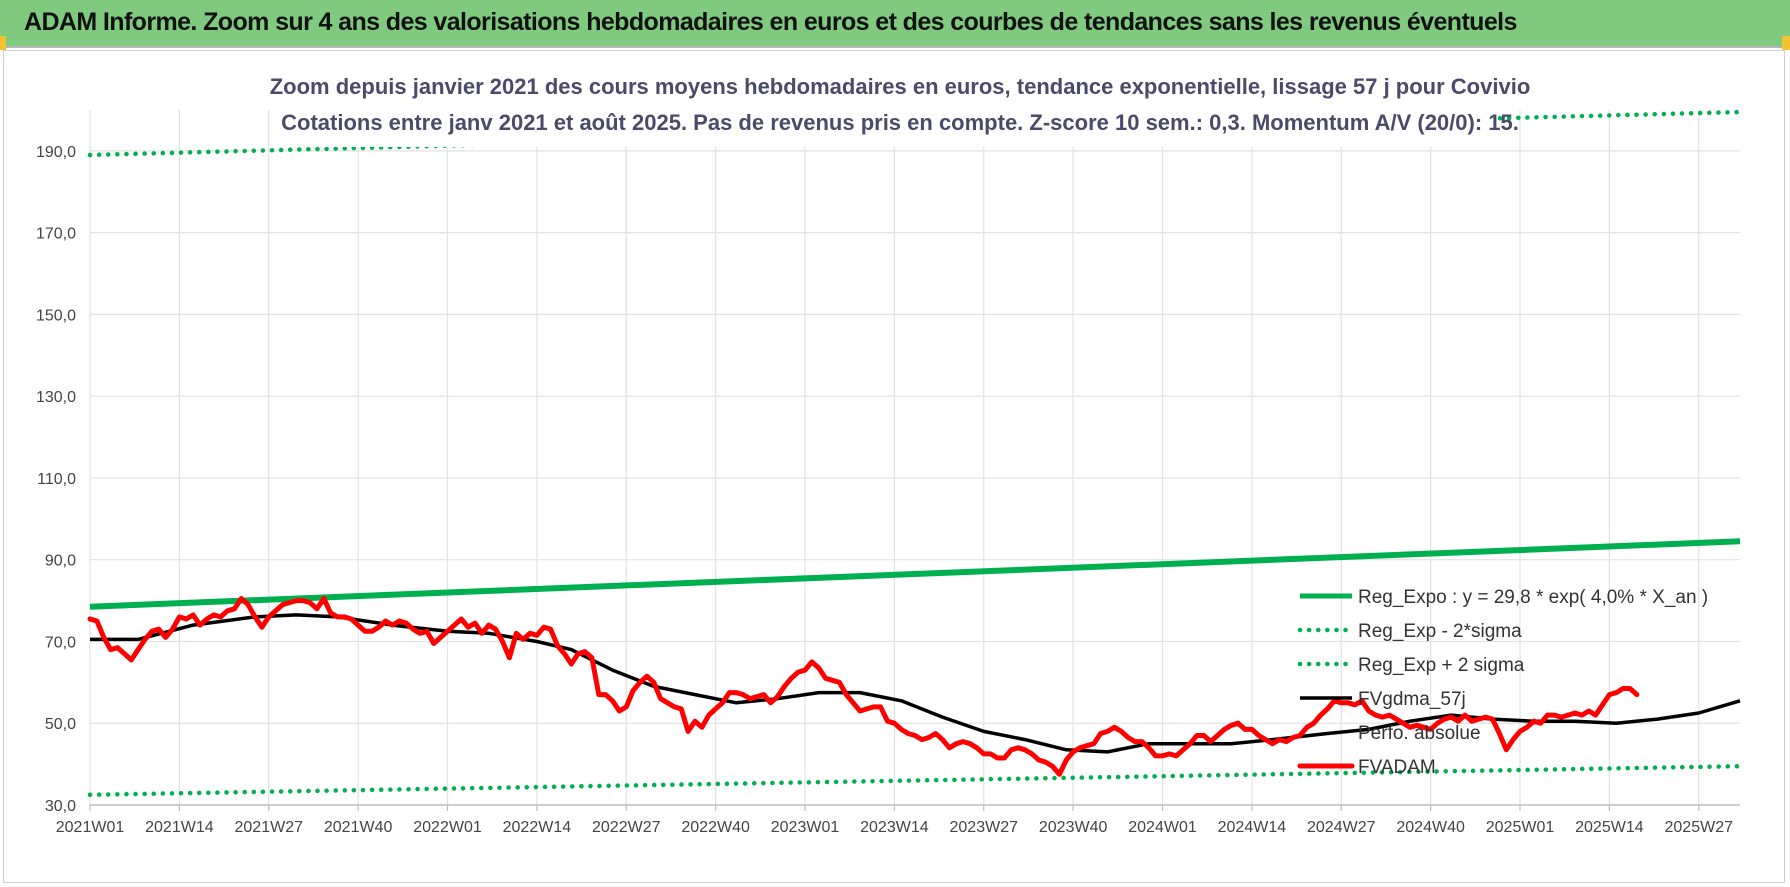  I want to click on x-tick-label: 2023W01, so click(805, 827).